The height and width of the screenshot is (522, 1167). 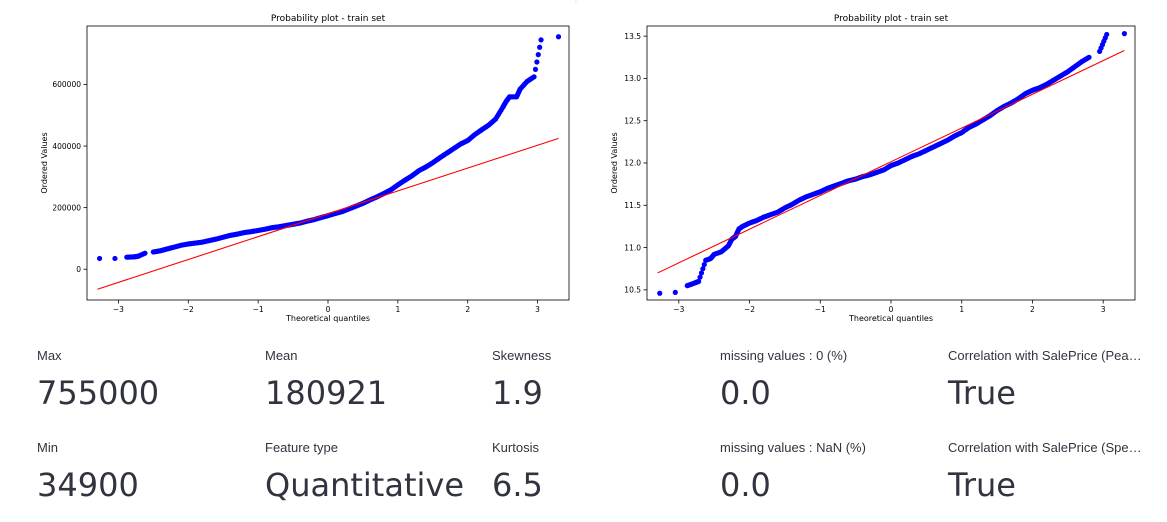 What do you see at coordinates (784, 355) in the screenshot?
I see `metric-label: missing values : 0 (%)` at bounding box center [784, 355].